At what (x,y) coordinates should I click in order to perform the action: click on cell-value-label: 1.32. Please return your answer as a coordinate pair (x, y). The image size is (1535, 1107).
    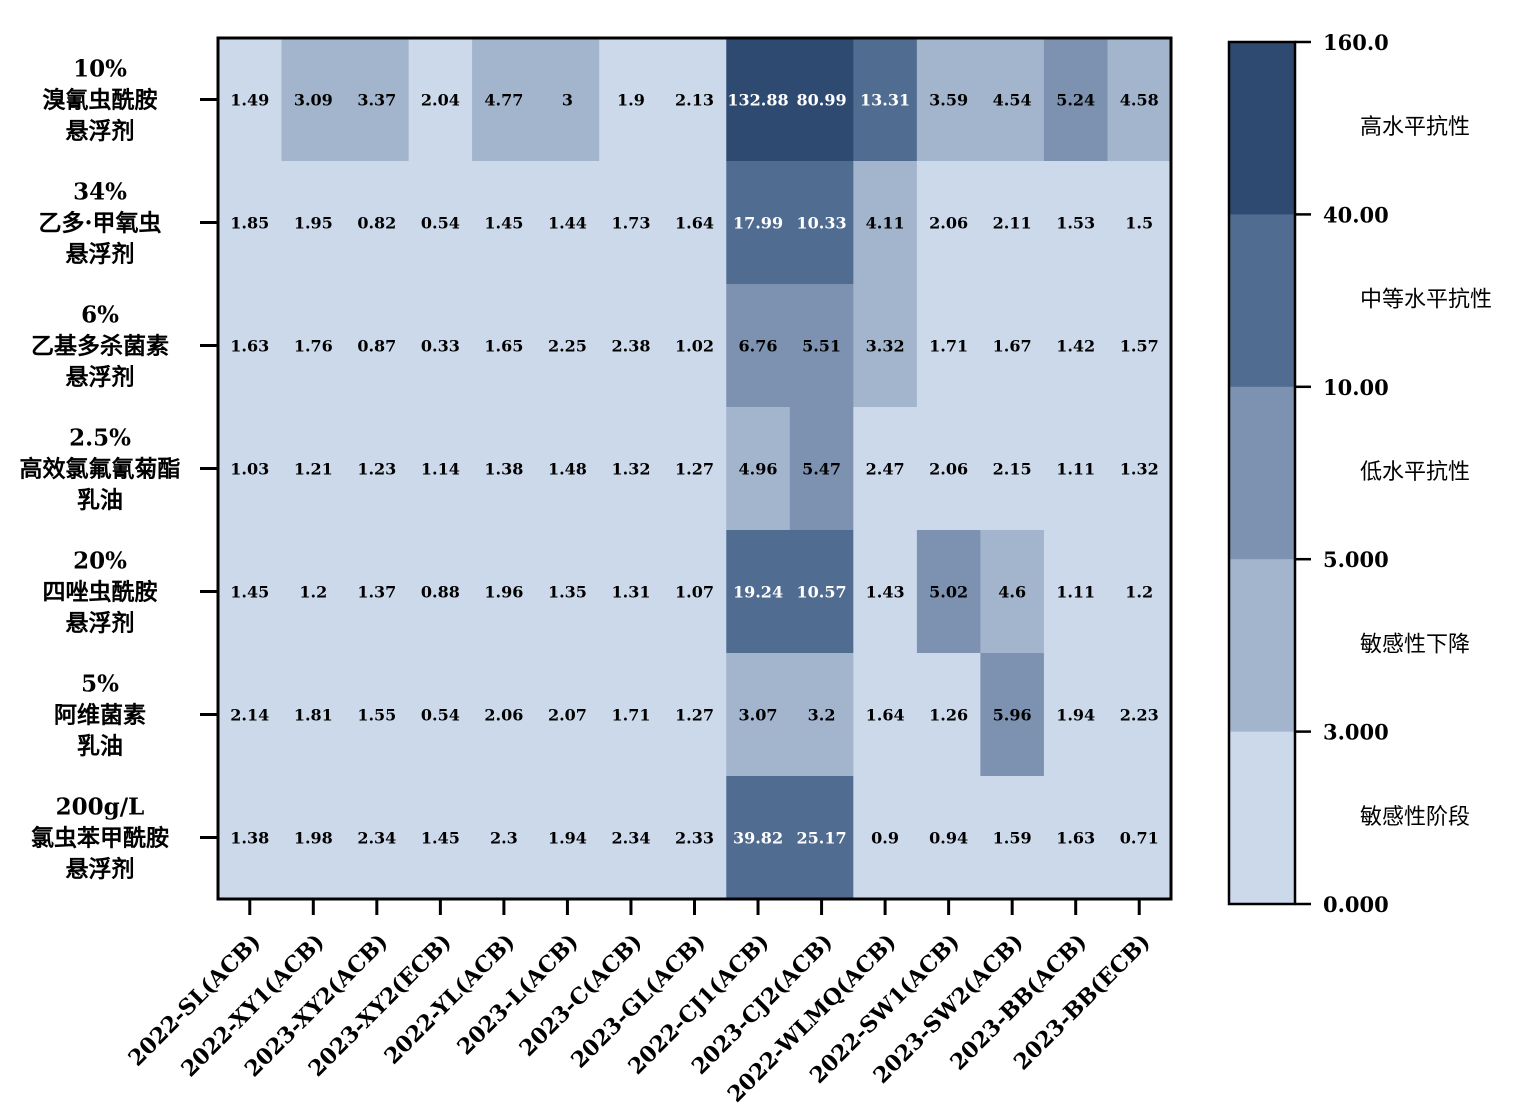
    Looking at the image, I should click on (1139, 469).